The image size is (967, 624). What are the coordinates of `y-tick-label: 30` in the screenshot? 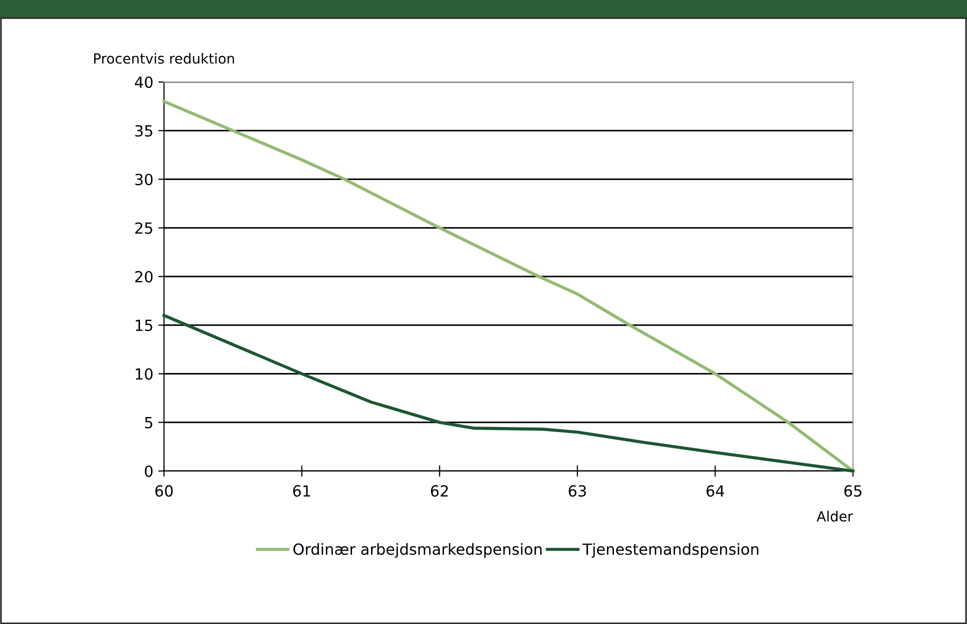 It's located at (144, 180).